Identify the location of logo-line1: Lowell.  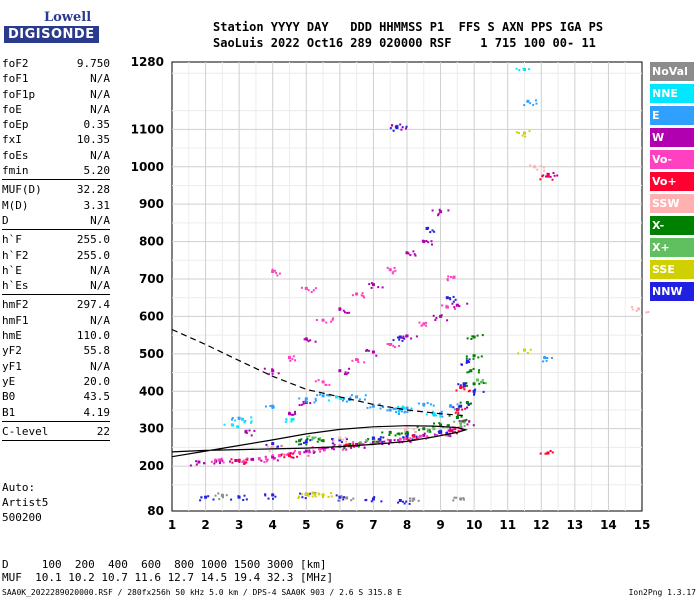
(68, 17).